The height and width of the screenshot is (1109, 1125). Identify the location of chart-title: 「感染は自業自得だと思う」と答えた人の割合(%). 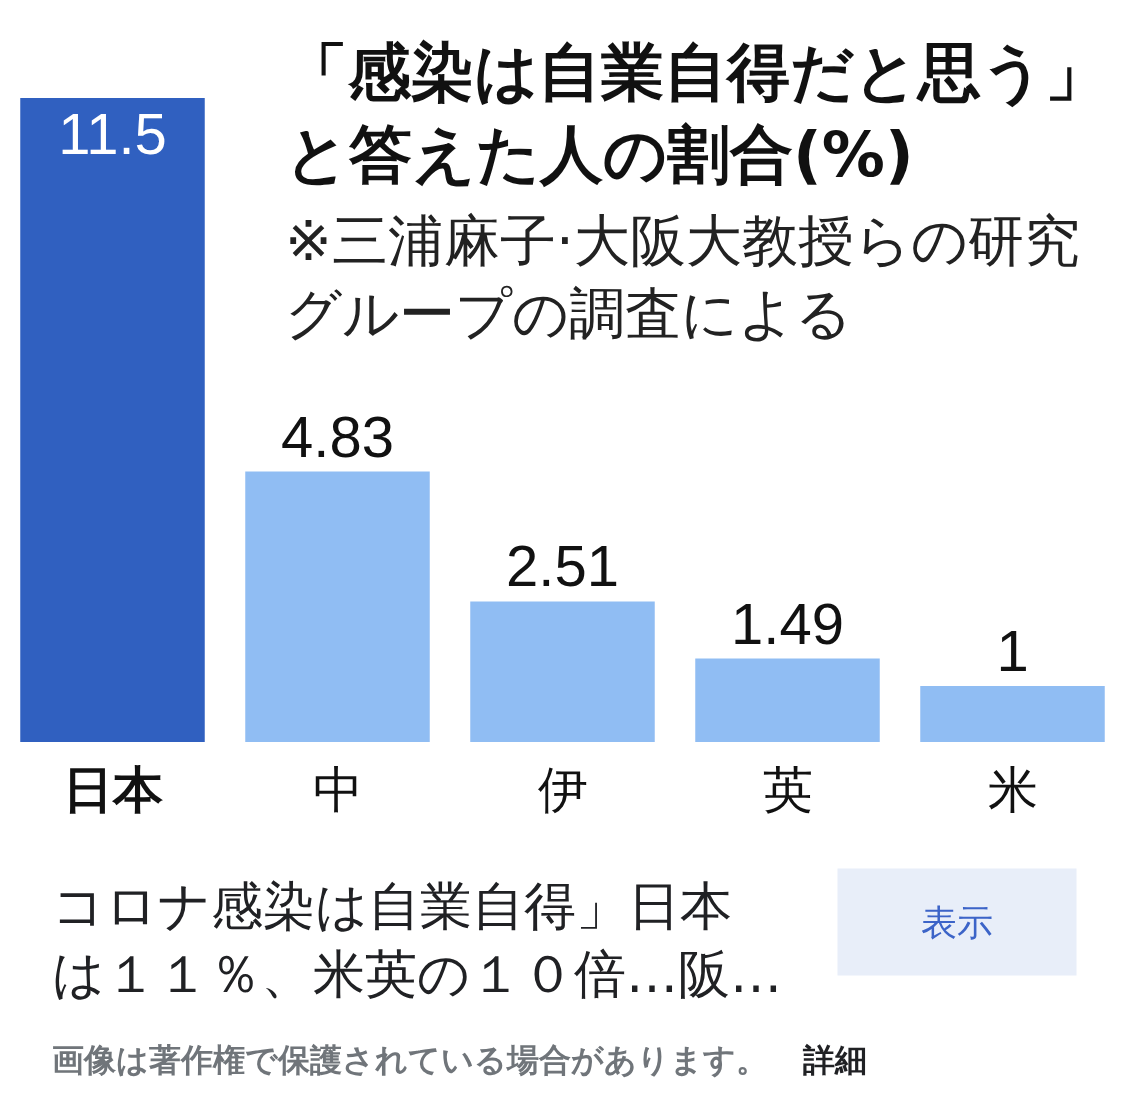
(696, 113).